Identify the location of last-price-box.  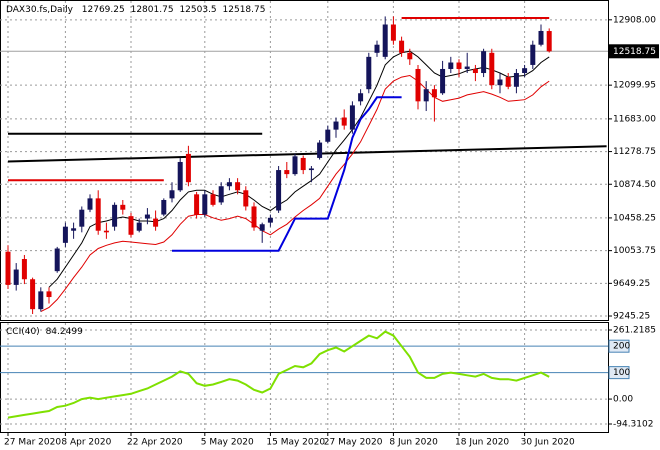
(634, 51).